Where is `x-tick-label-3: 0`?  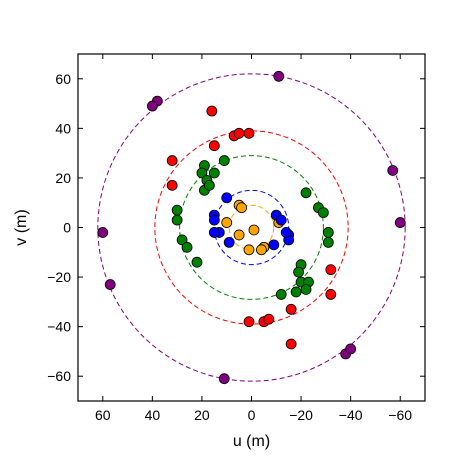
x-tick-label-3: 0 is located at coordinates (252, 415).